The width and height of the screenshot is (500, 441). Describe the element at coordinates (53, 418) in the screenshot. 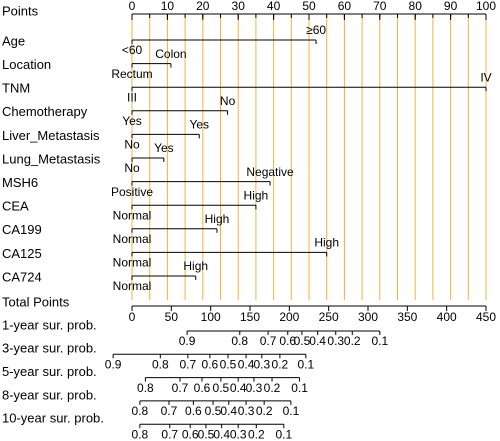

I see `axis-label: 10-year sur. prob.` at that location.